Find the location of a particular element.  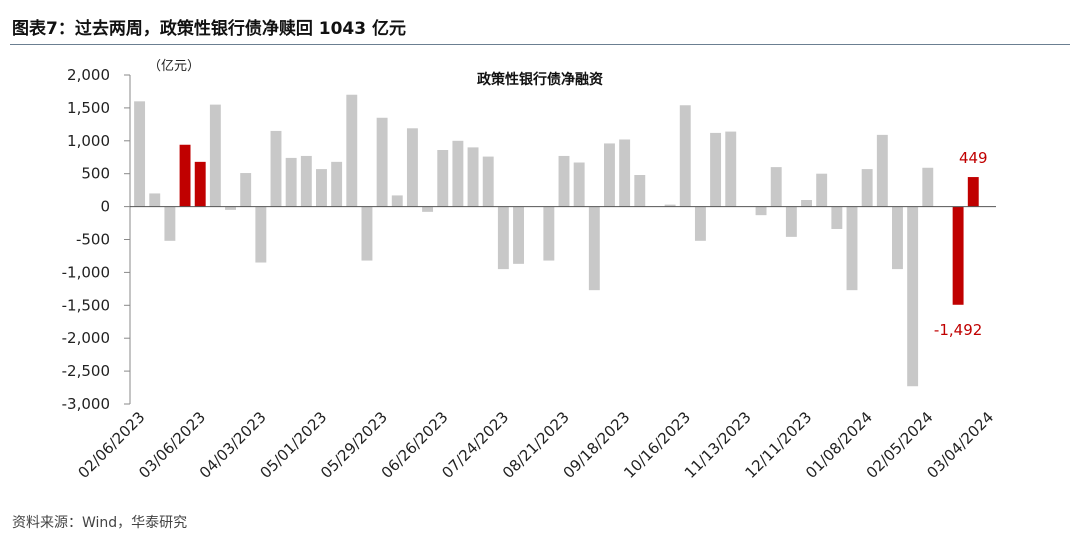

y-tick-label: -2,500 is located at coordinates (86, 371).